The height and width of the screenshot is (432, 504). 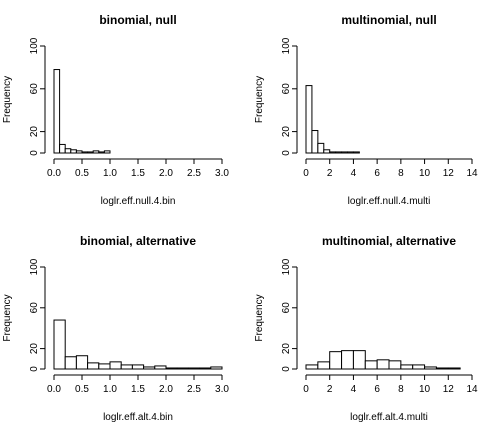 I want to click on x-axis-label: loglr.eff.null.4.multi, so click(x=389, y=201).